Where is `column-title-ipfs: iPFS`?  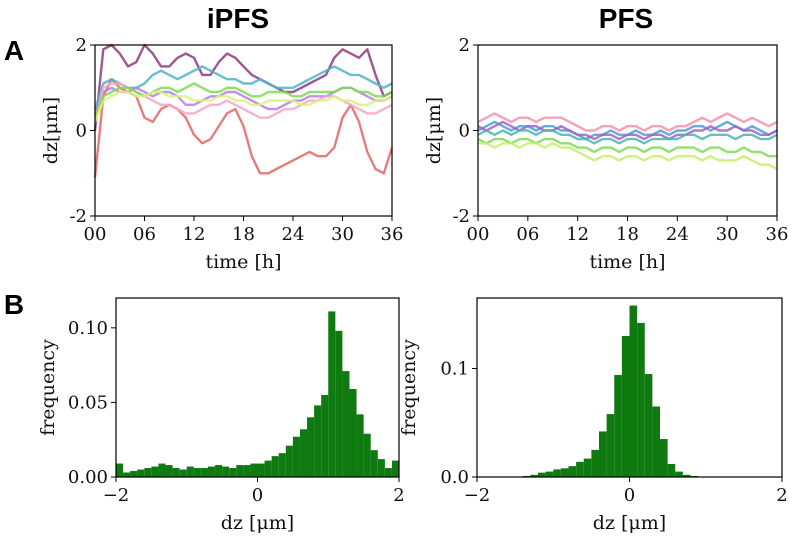
column-title-ipfs: iPFS is located at coordinates (238, 18).